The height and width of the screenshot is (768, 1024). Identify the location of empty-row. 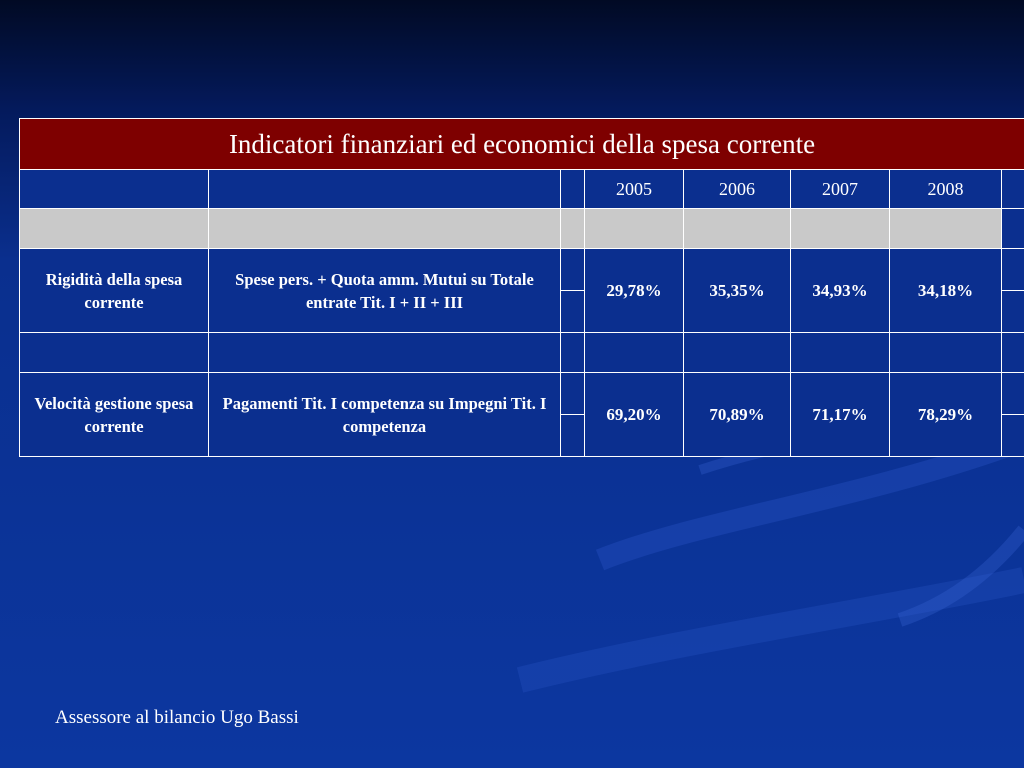
(521, 352).